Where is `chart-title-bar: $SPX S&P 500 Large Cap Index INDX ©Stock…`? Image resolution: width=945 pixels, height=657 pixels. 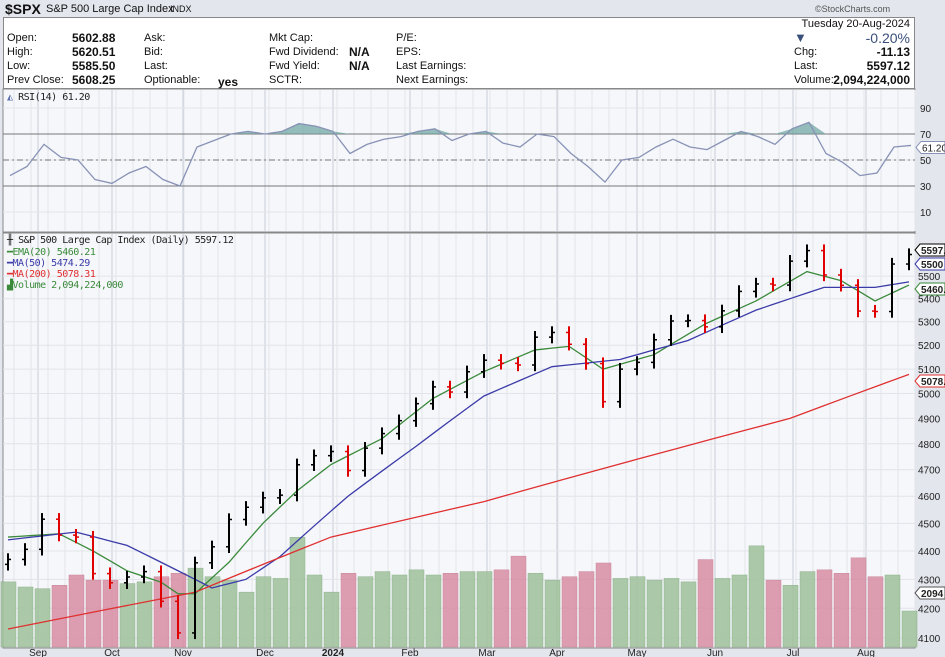
chart-title-bar: $SPX S&P 500 Large Cap Index INDX ©Stock… is located at coordinates (472, 8).